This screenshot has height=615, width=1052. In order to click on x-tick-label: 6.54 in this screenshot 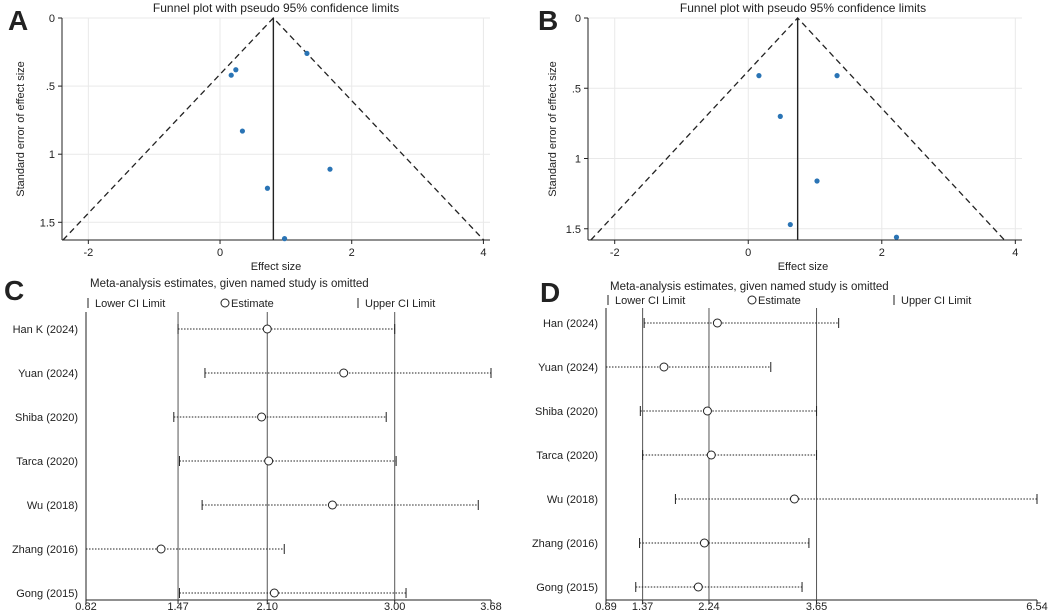, I will do `click(1036, 607)`.